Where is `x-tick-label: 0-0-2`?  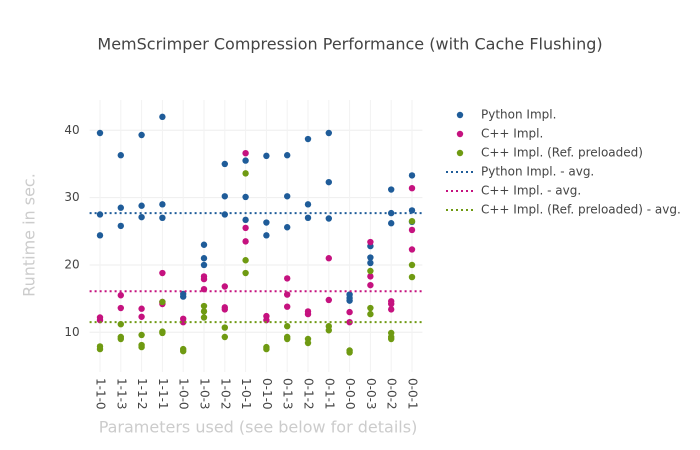
x-tick-label: 0-0-2 is located at coordinates (392, 394).